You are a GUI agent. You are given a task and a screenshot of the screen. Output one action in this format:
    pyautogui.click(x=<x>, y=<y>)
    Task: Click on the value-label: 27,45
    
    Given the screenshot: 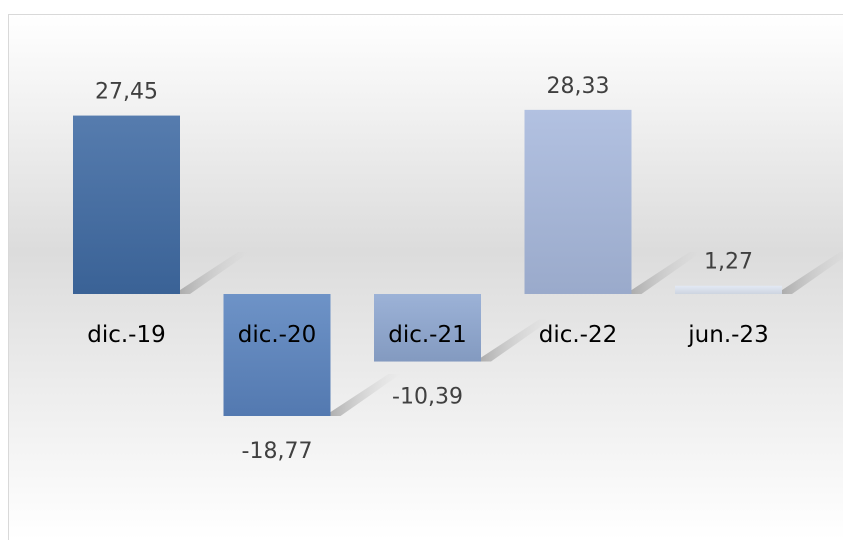 What is the action you would take?
    pyautogui.click(x=126, y=92)
    